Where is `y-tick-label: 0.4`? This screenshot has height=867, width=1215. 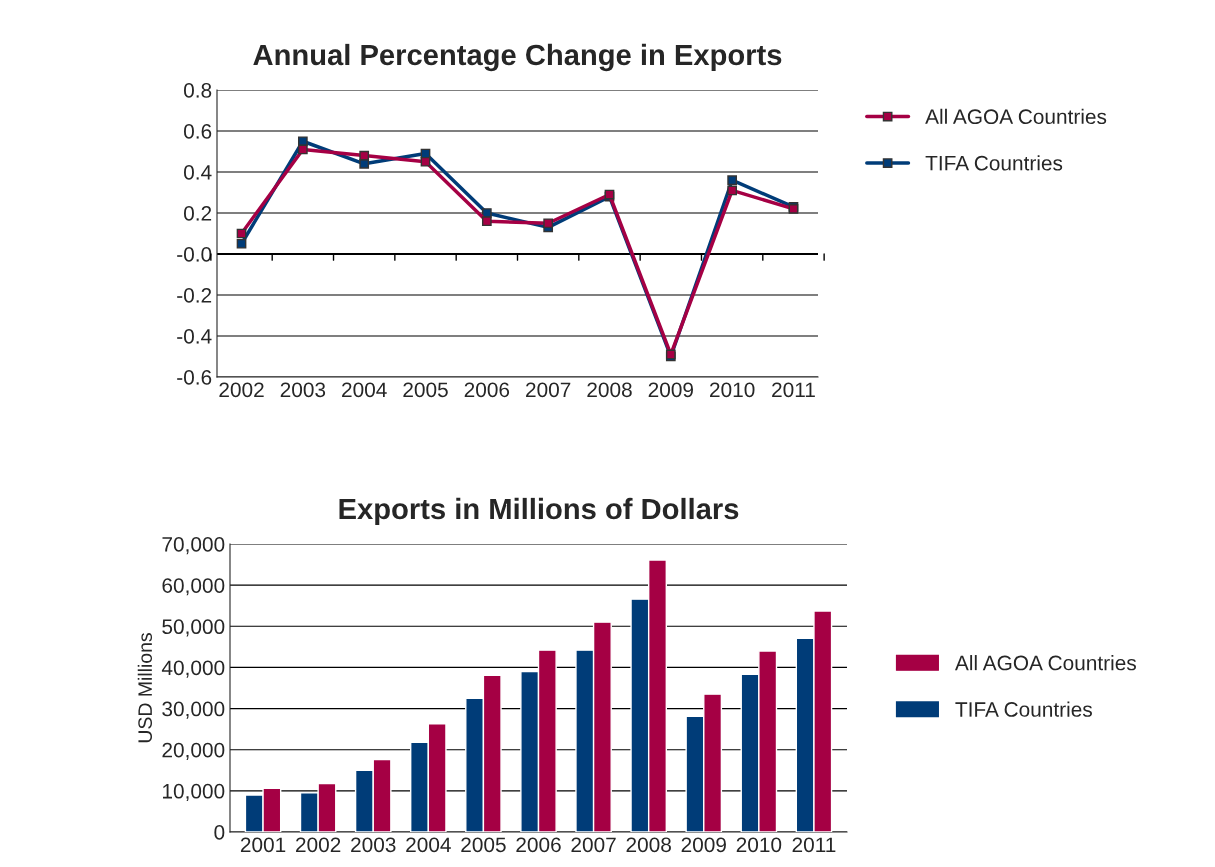
y-tick-label: 0.4 is located at coordinates (197, 172).